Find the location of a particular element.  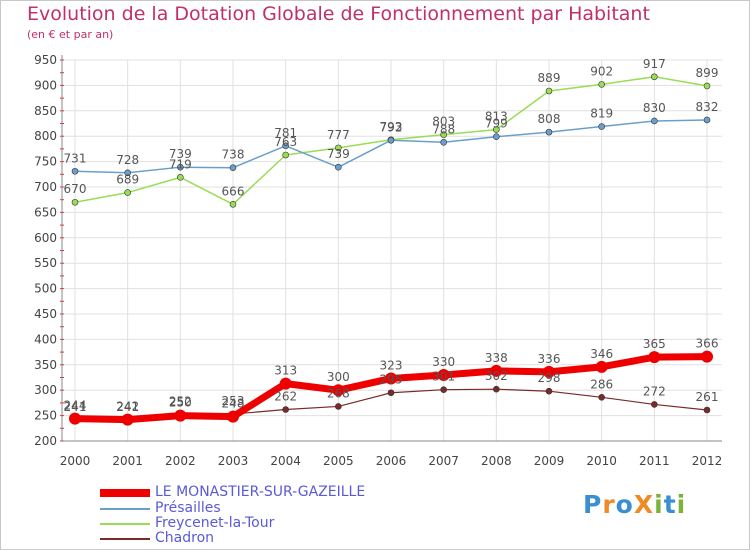

data-label: 777 is located at coordinates (338, 135).